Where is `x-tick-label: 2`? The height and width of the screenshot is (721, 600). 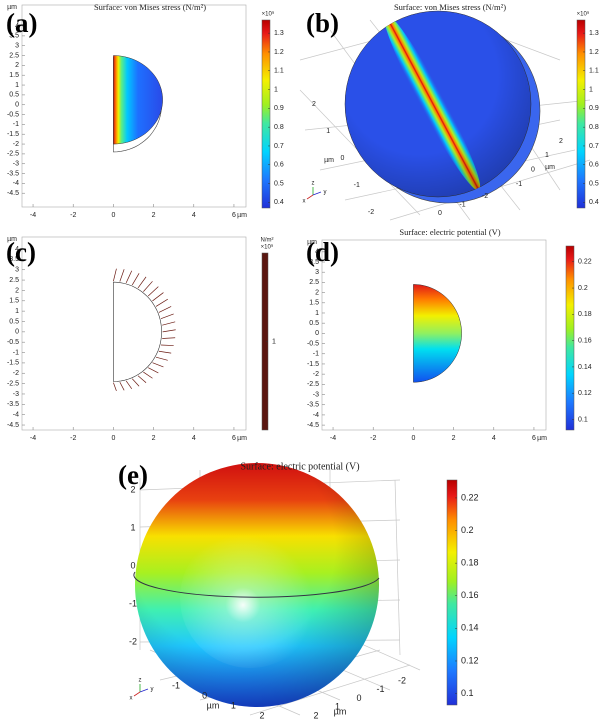
x-tick-label: 2 is located at coordinates (454, 438).